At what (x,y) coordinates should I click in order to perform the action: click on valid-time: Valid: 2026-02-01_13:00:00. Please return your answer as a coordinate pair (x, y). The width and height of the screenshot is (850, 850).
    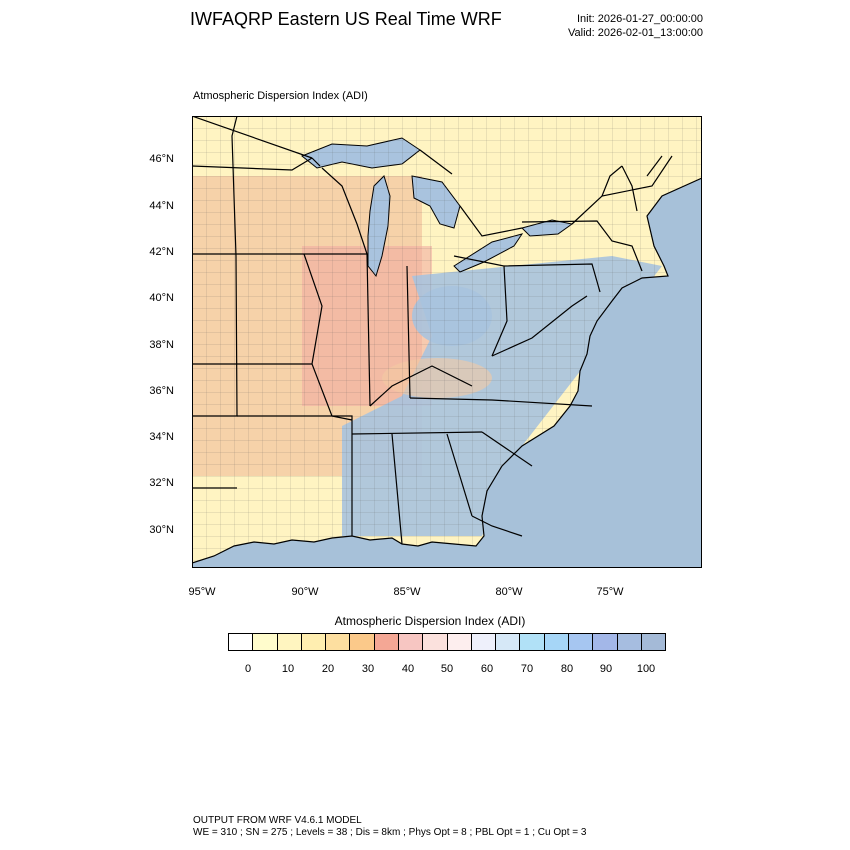
    Looking at the image, I should click on (635, 33).